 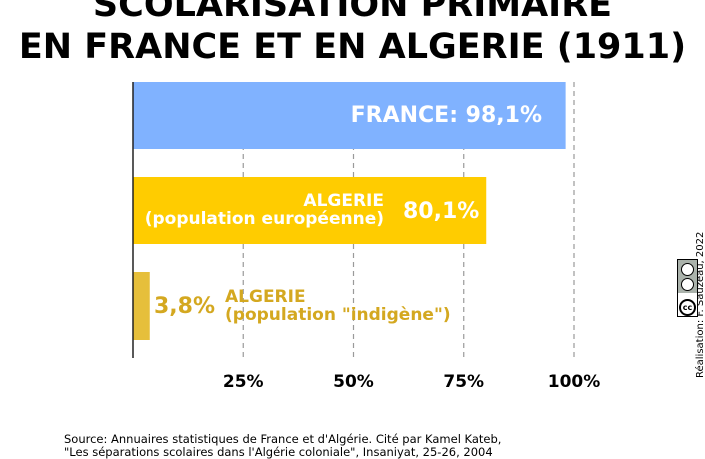 What do you see at coordinates (265, 297) in the screenshot?
I see `bar-3-label-line-1: ALGERIE` at bounding box center [265, 297].